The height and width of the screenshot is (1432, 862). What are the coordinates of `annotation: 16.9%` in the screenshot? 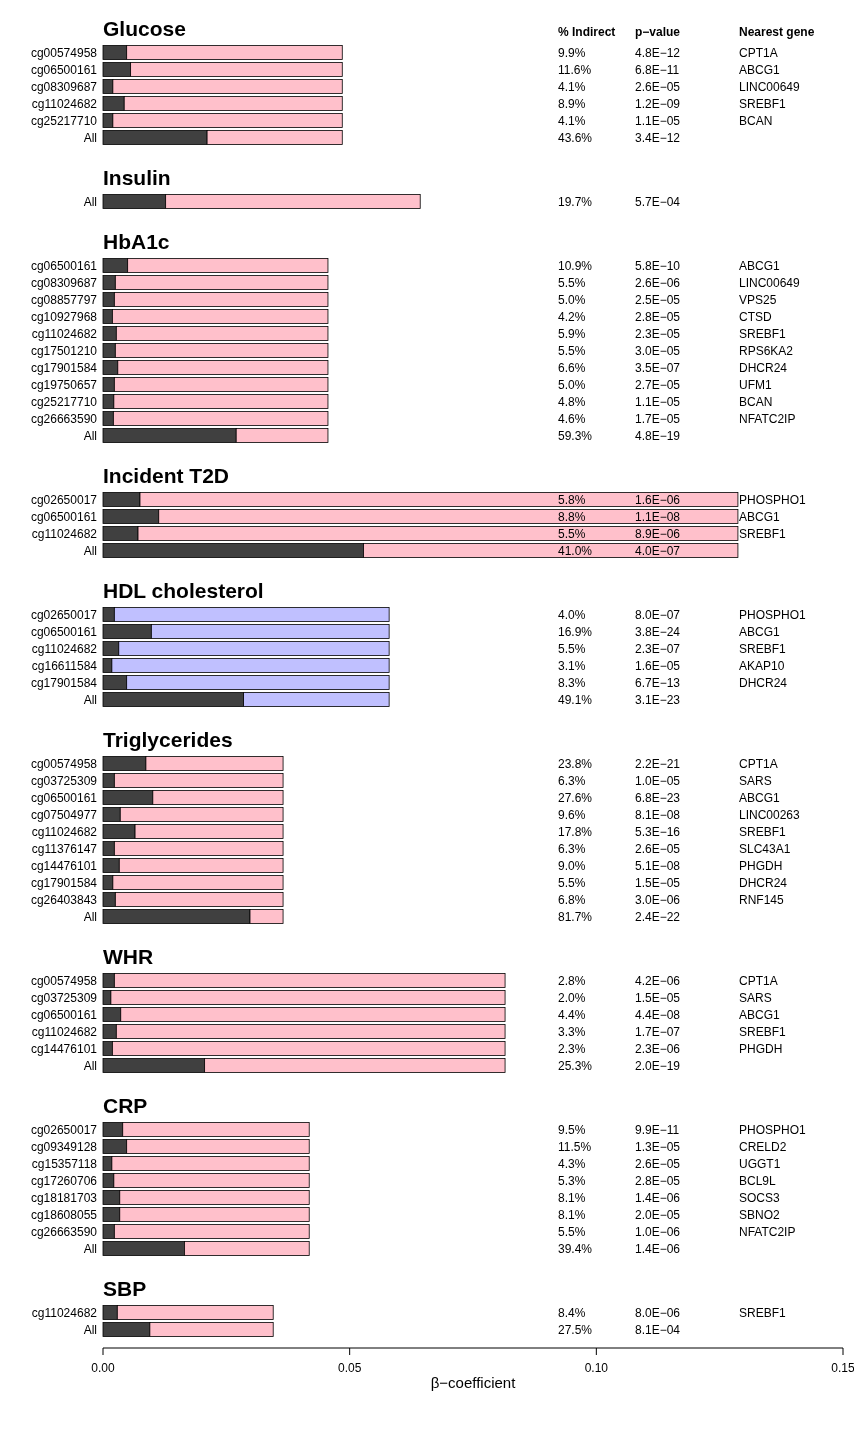 It's located at (575, 631).